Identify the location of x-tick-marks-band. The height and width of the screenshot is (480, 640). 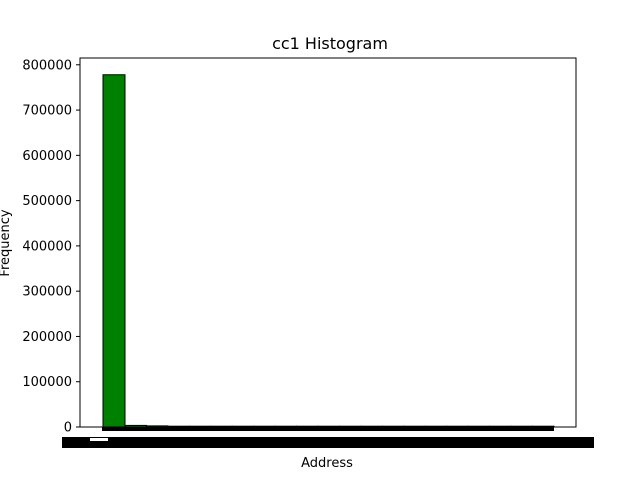
(328, 429).